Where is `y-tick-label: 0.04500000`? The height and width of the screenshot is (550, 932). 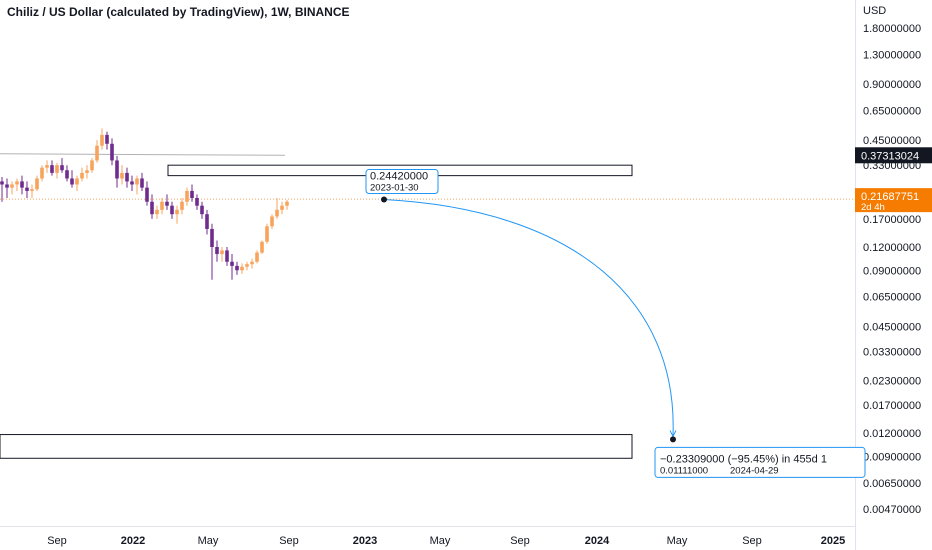
y-tick-label: 0.04500000 is located at coordinates (892, 327).